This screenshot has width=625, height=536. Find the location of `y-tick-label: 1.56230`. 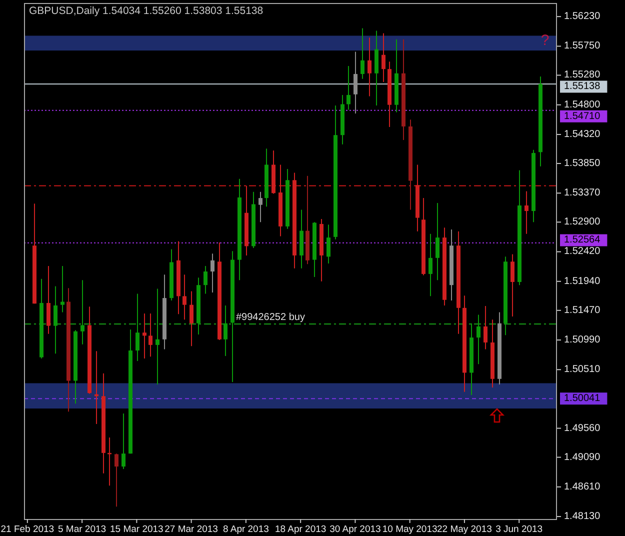

y-tick-label: 1.56230 is located at coordinates (582, 16).